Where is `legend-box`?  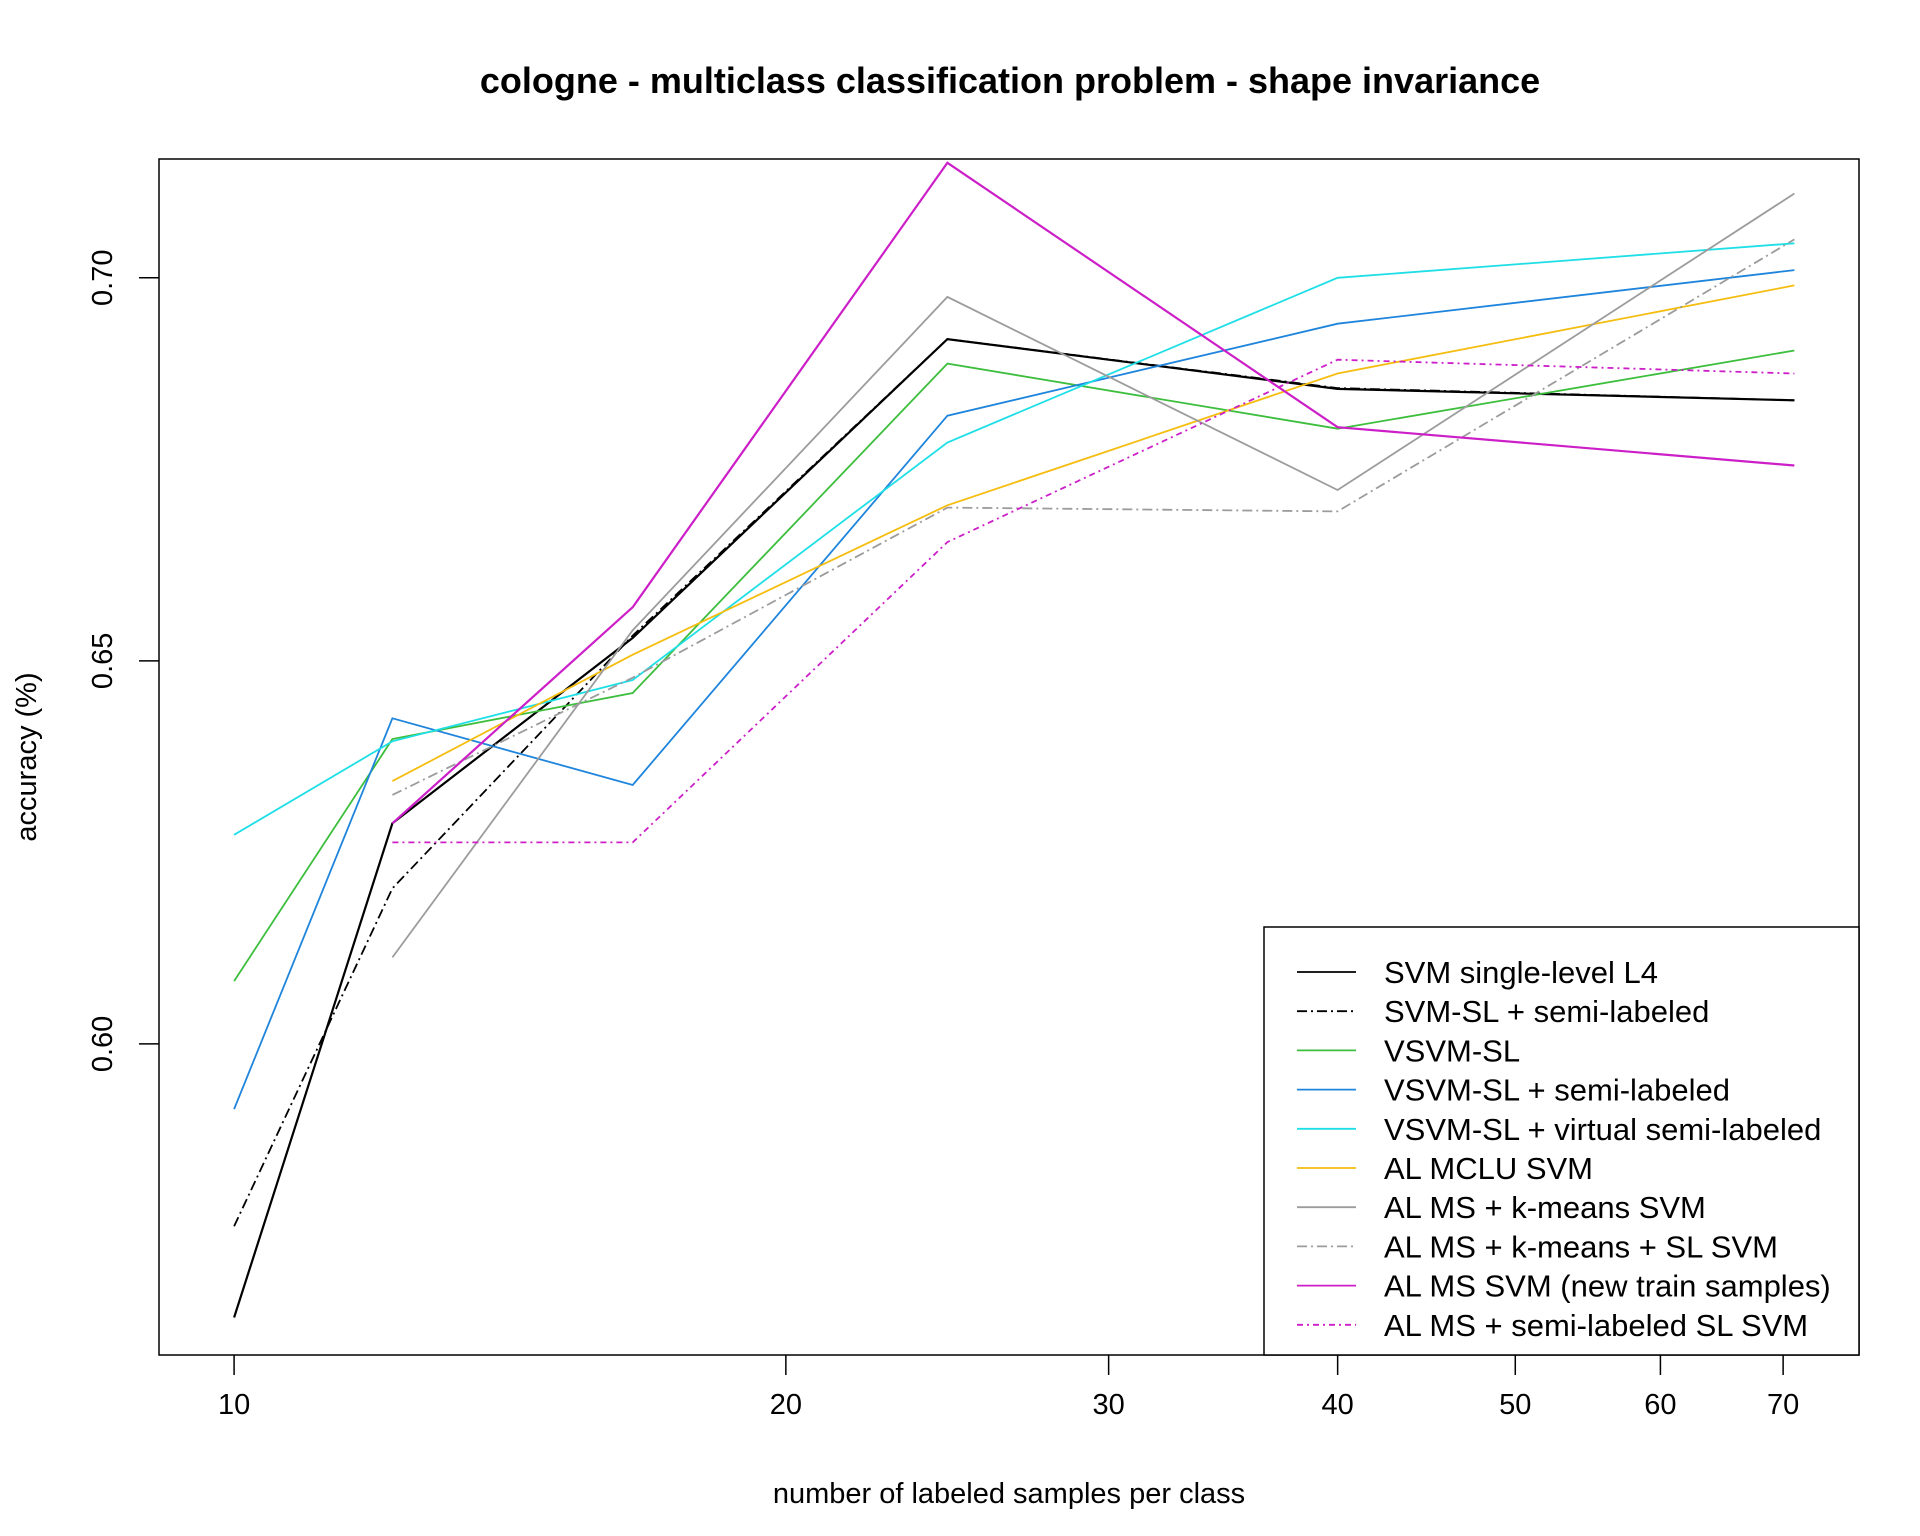 legend-box is located at coordinates (1561, 1141).